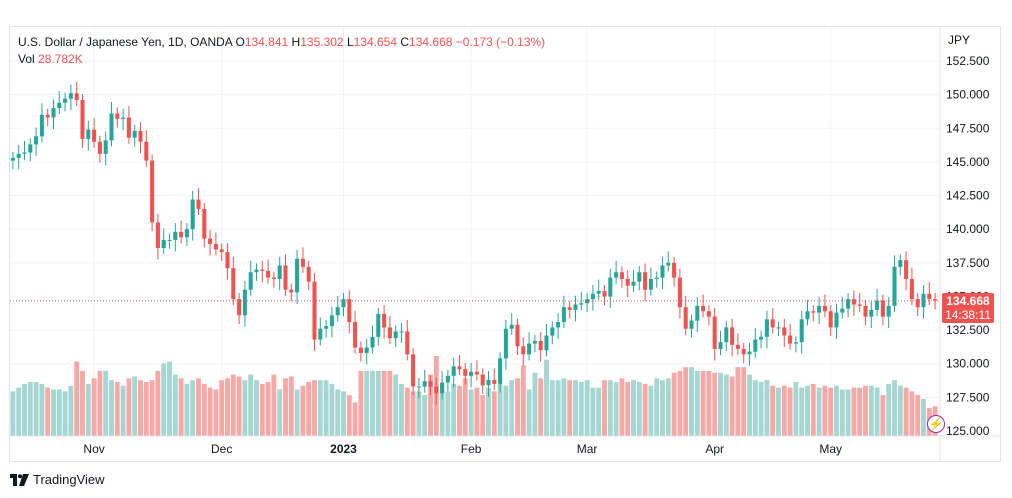  Describe the element at coordinates (266, 42) in the screenshot. I see `open-value: 134.841` at that location.